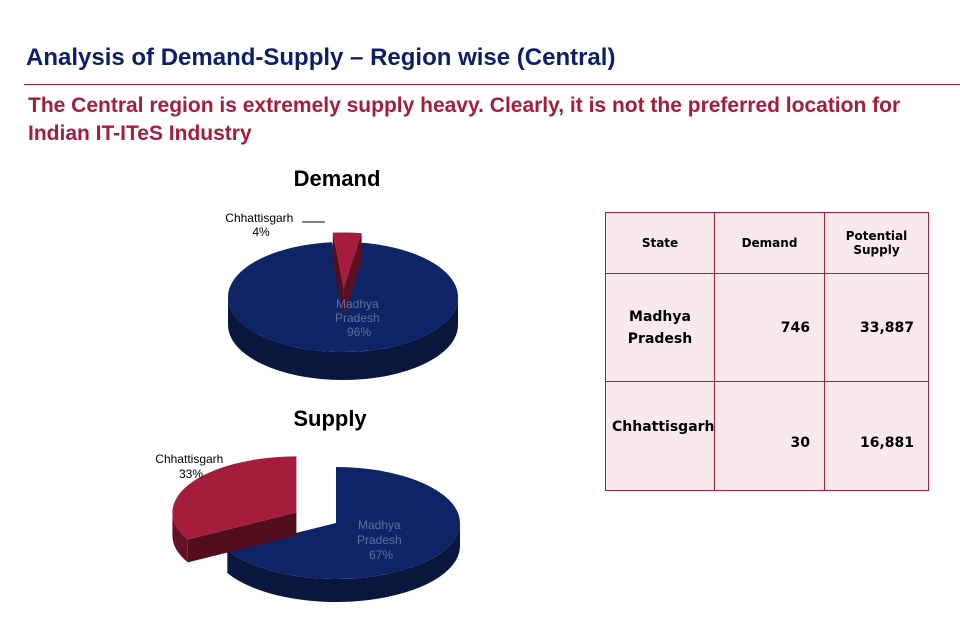 The height and width of the screenshot is (636, 960). Describe the element at coordinates (876, 436) in the screenshot. I see `supply-cell: 16,881` at that location.